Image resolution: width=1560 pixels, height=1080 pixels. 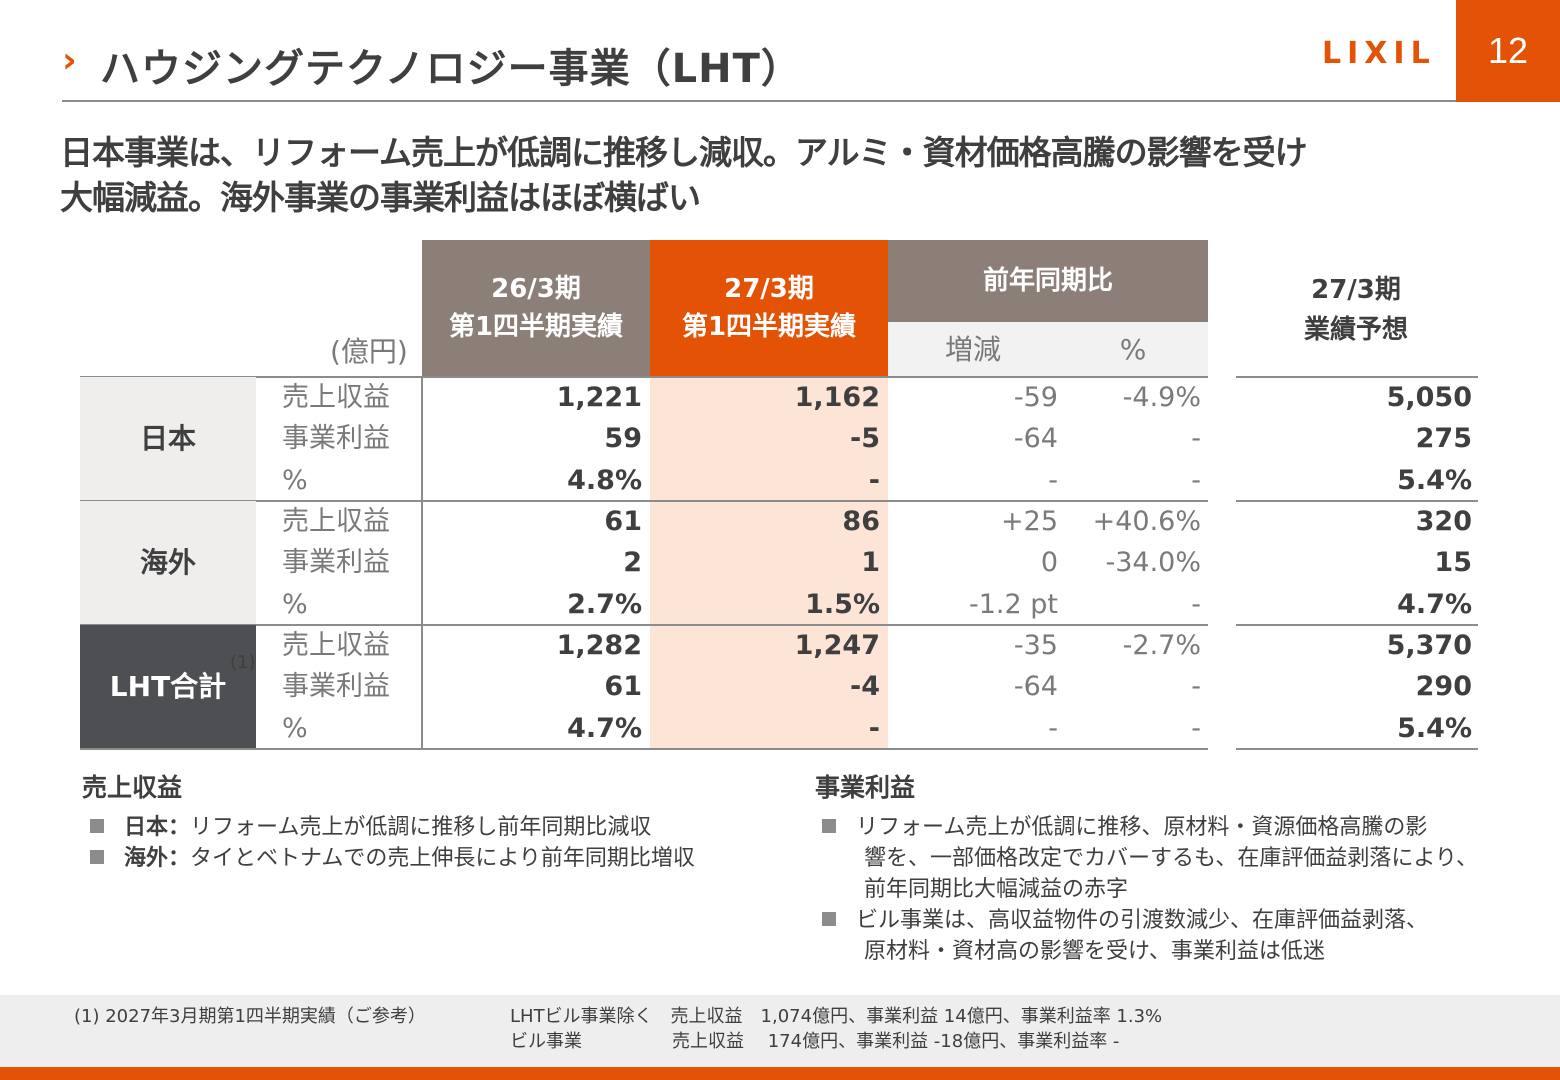 I want to click on col-header-prev: 26/3期 第1四半期実績, so click(x=536, y=308).